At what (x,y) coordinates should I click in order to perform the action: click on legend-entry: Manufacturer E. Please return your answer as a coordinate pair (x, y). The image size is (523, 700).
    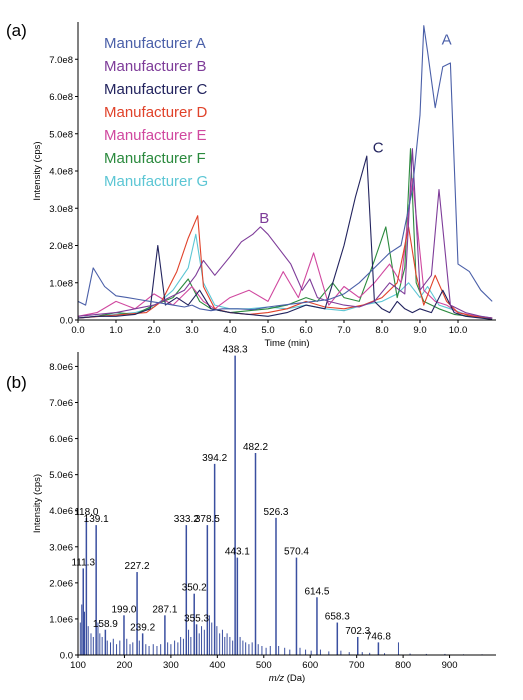
    Looking at the image, I should click on (155, 135).